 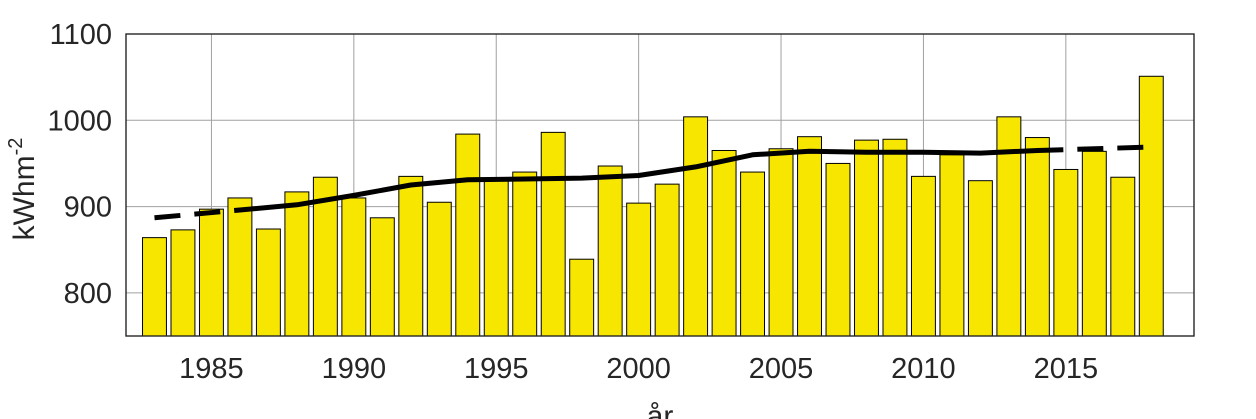 I want to click on bar-1984, so click(x=183, y=283).